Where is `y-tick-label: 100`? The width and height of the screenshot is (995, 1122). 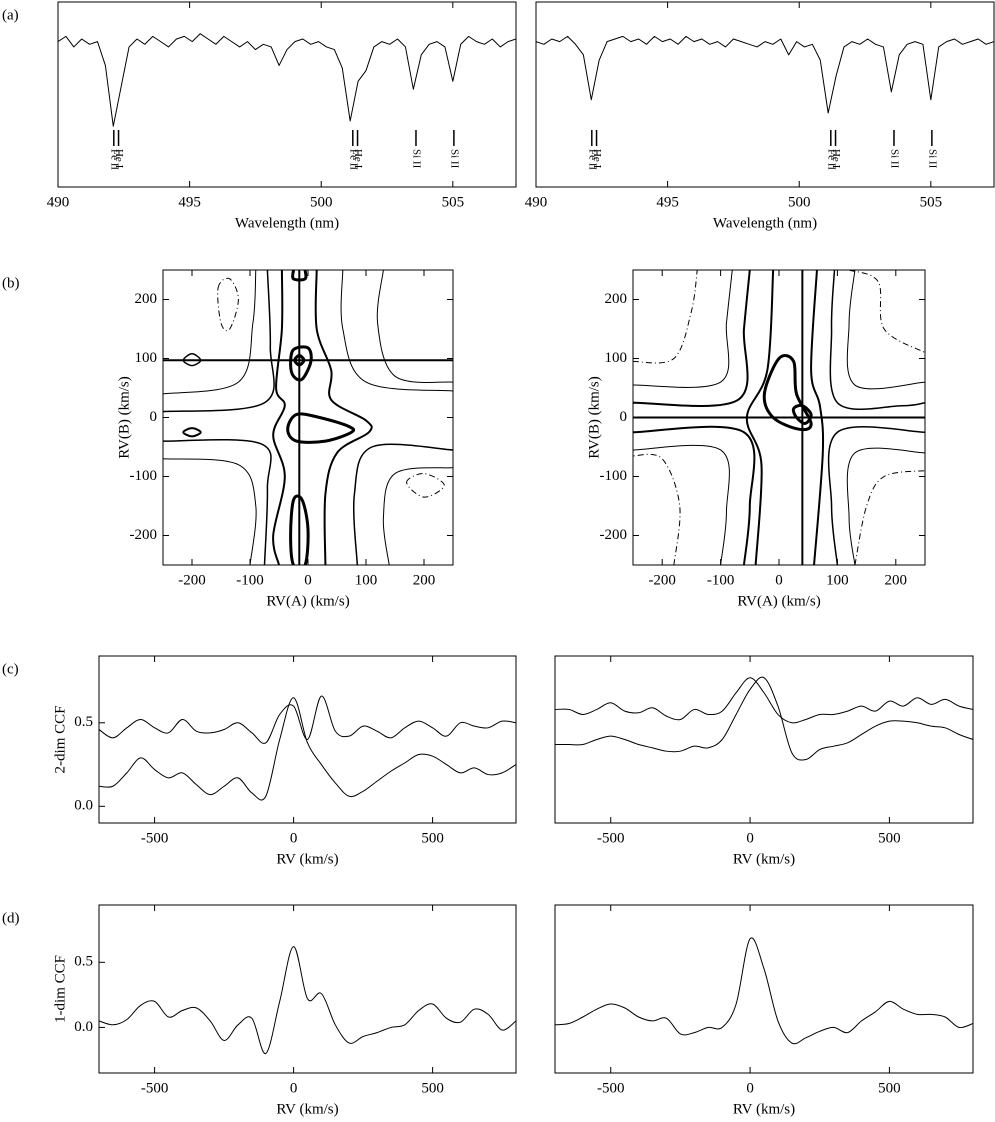 y-tick-label: 100 is located at coordinates (616, 358).